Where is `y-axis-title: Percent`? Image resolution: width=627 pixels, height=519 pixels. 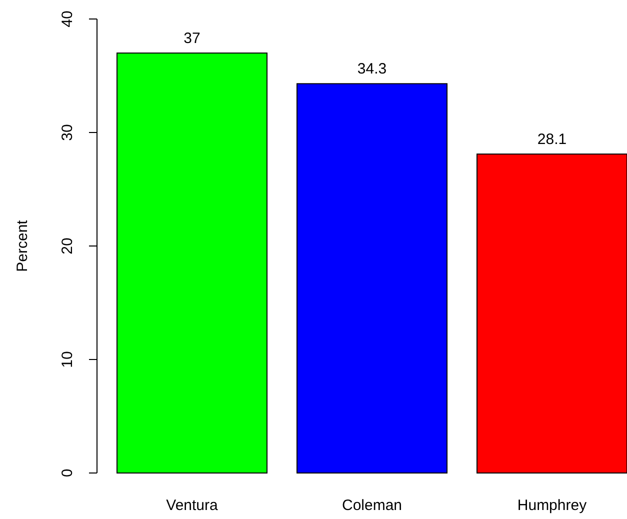
y-axis-title: Percent is located at coordinates (22, 245).